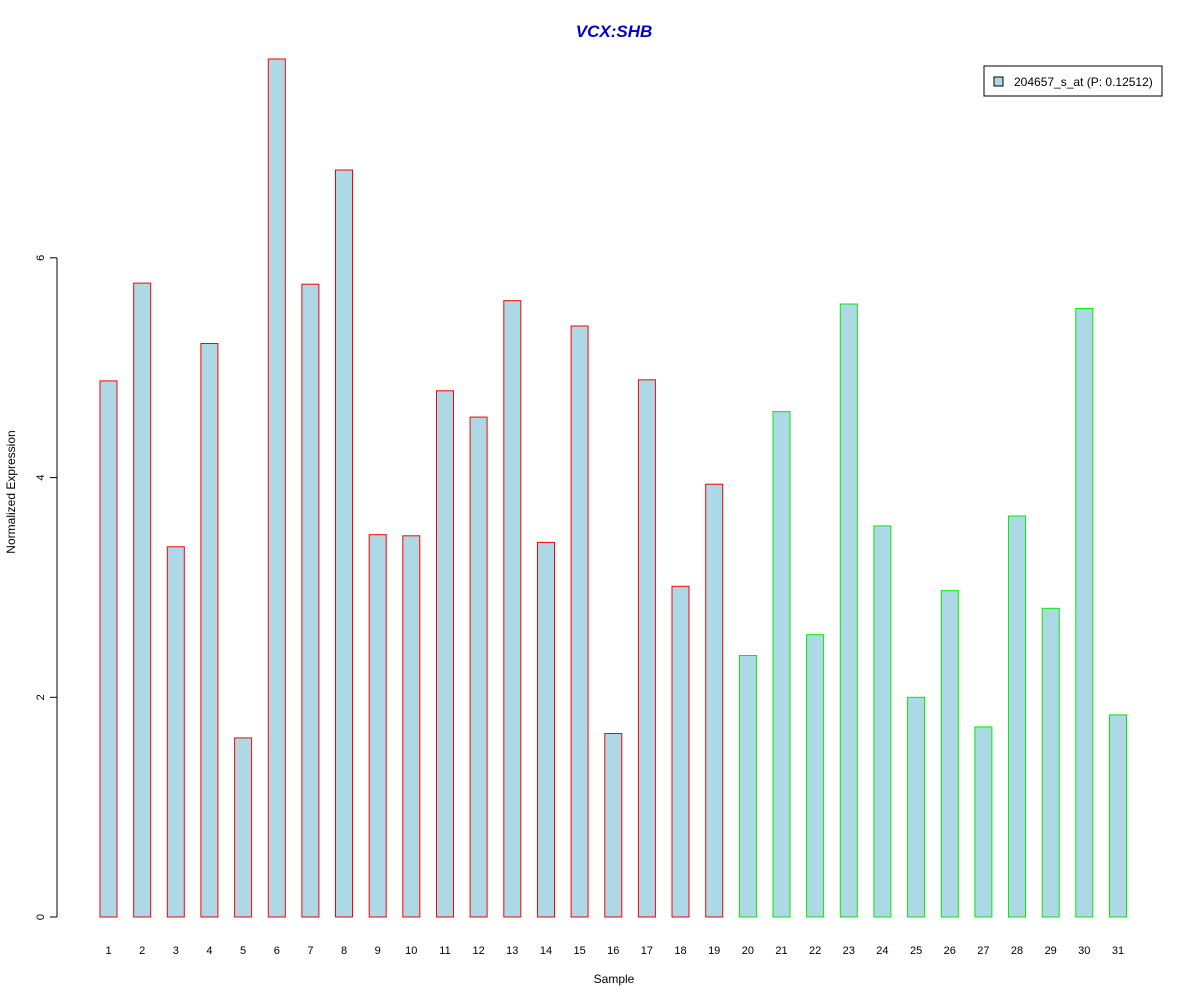 The height and width of the screenshot is (1000, 1200). I want to click on x-tick-label: 28, so click(1017, 951).